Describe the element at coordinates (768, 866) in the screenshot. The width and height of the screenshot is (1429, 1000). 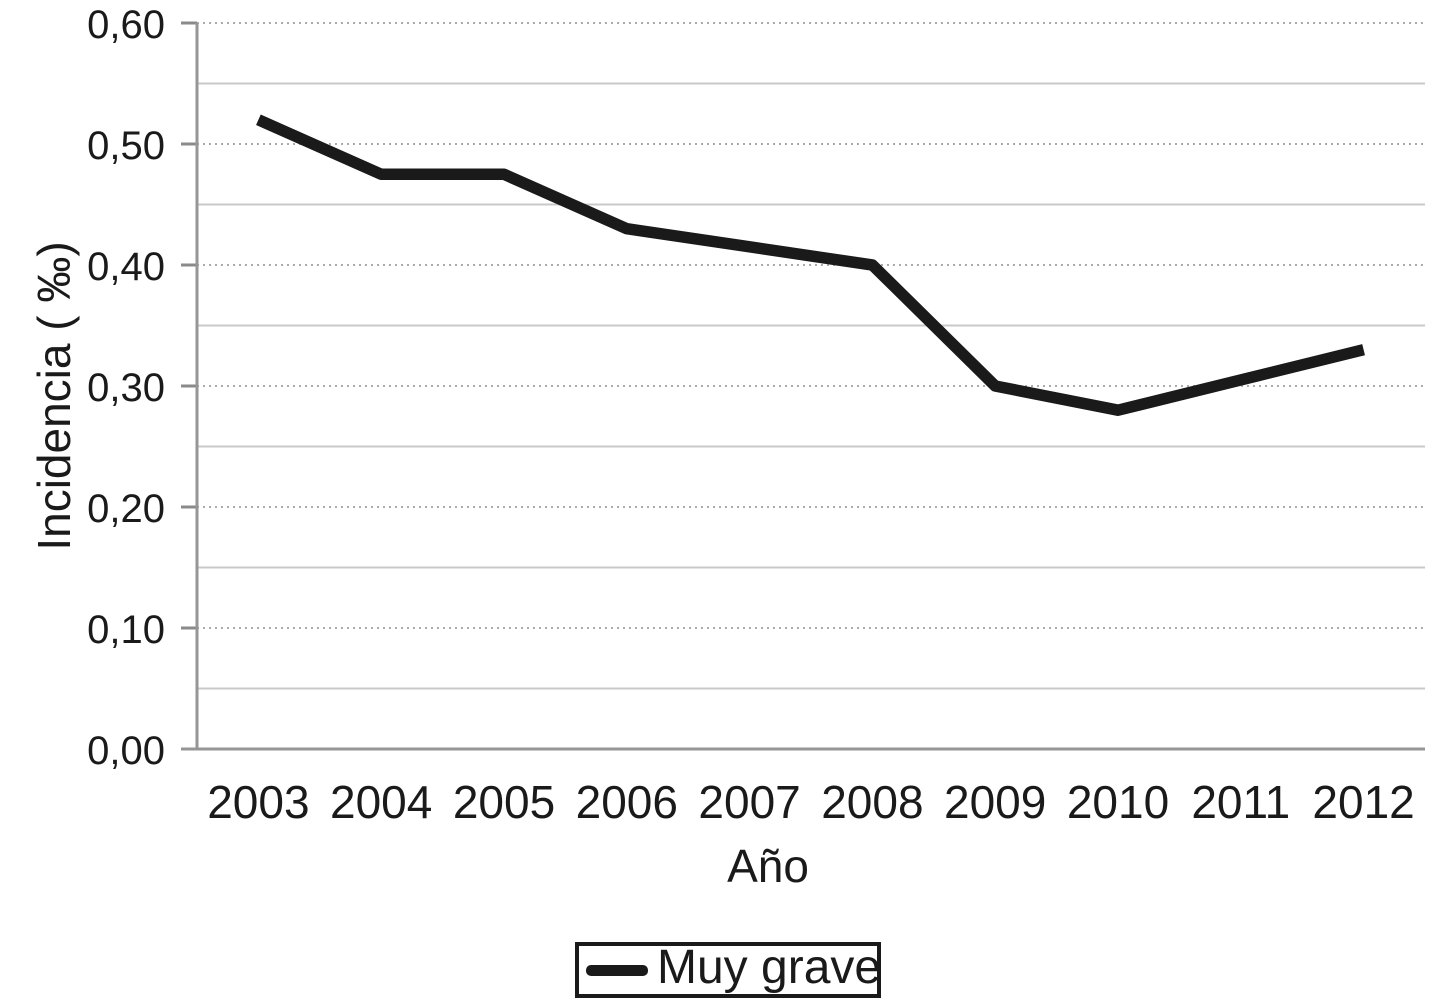
I see `x-axis-title: Año` at that location.